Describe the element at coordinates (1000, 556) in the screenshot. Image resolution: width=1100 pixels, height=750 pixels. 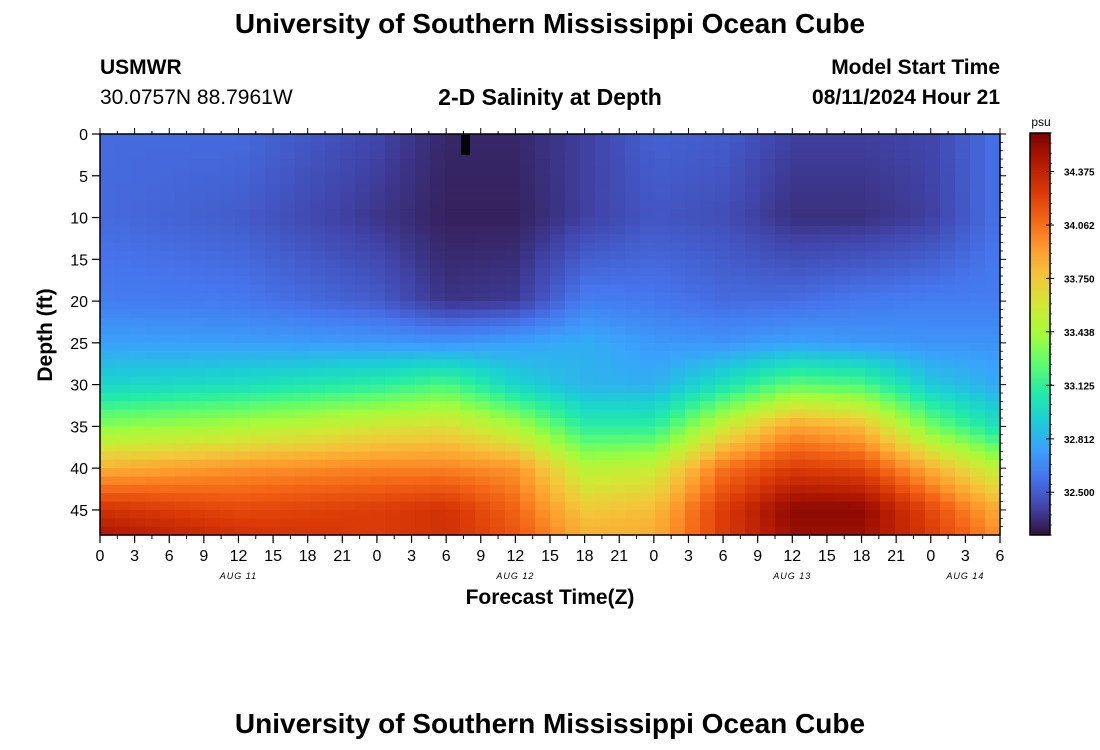
I see `x-tick-label: 6` at that location.